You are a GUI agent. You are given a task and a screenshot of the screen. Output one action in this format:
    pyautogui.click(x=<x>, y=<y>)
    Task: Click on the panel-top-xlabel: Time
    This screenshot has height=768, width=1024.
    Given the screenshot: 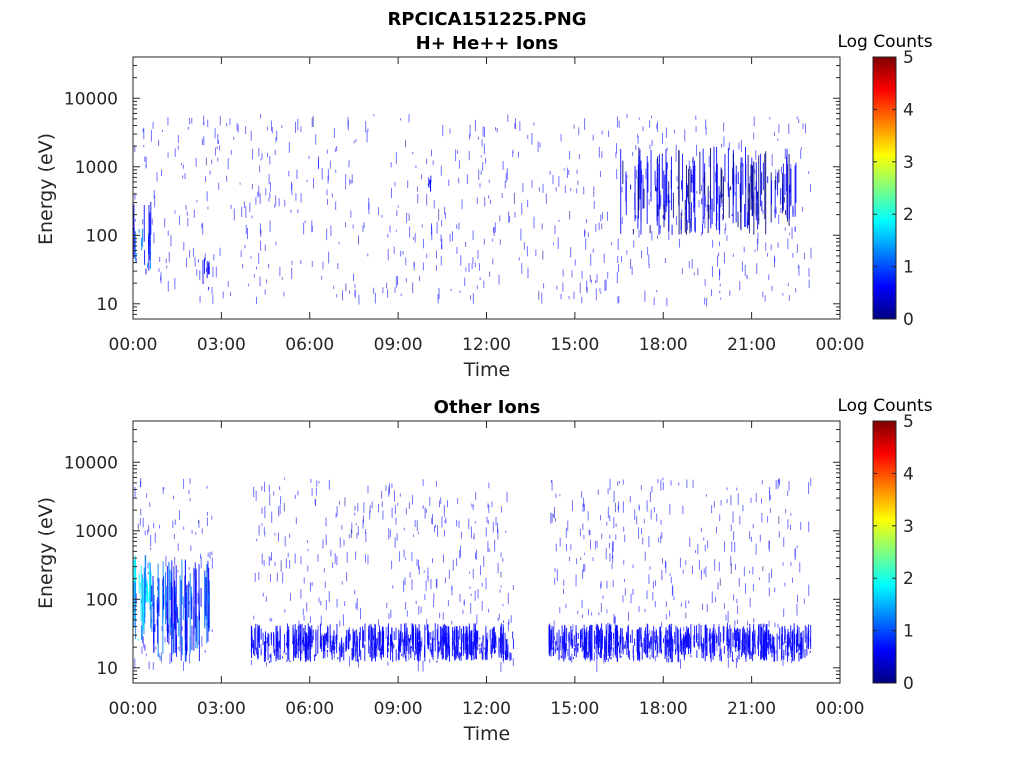 What is the action you would take?
    pyautogui.click(x=487, y=370)
    